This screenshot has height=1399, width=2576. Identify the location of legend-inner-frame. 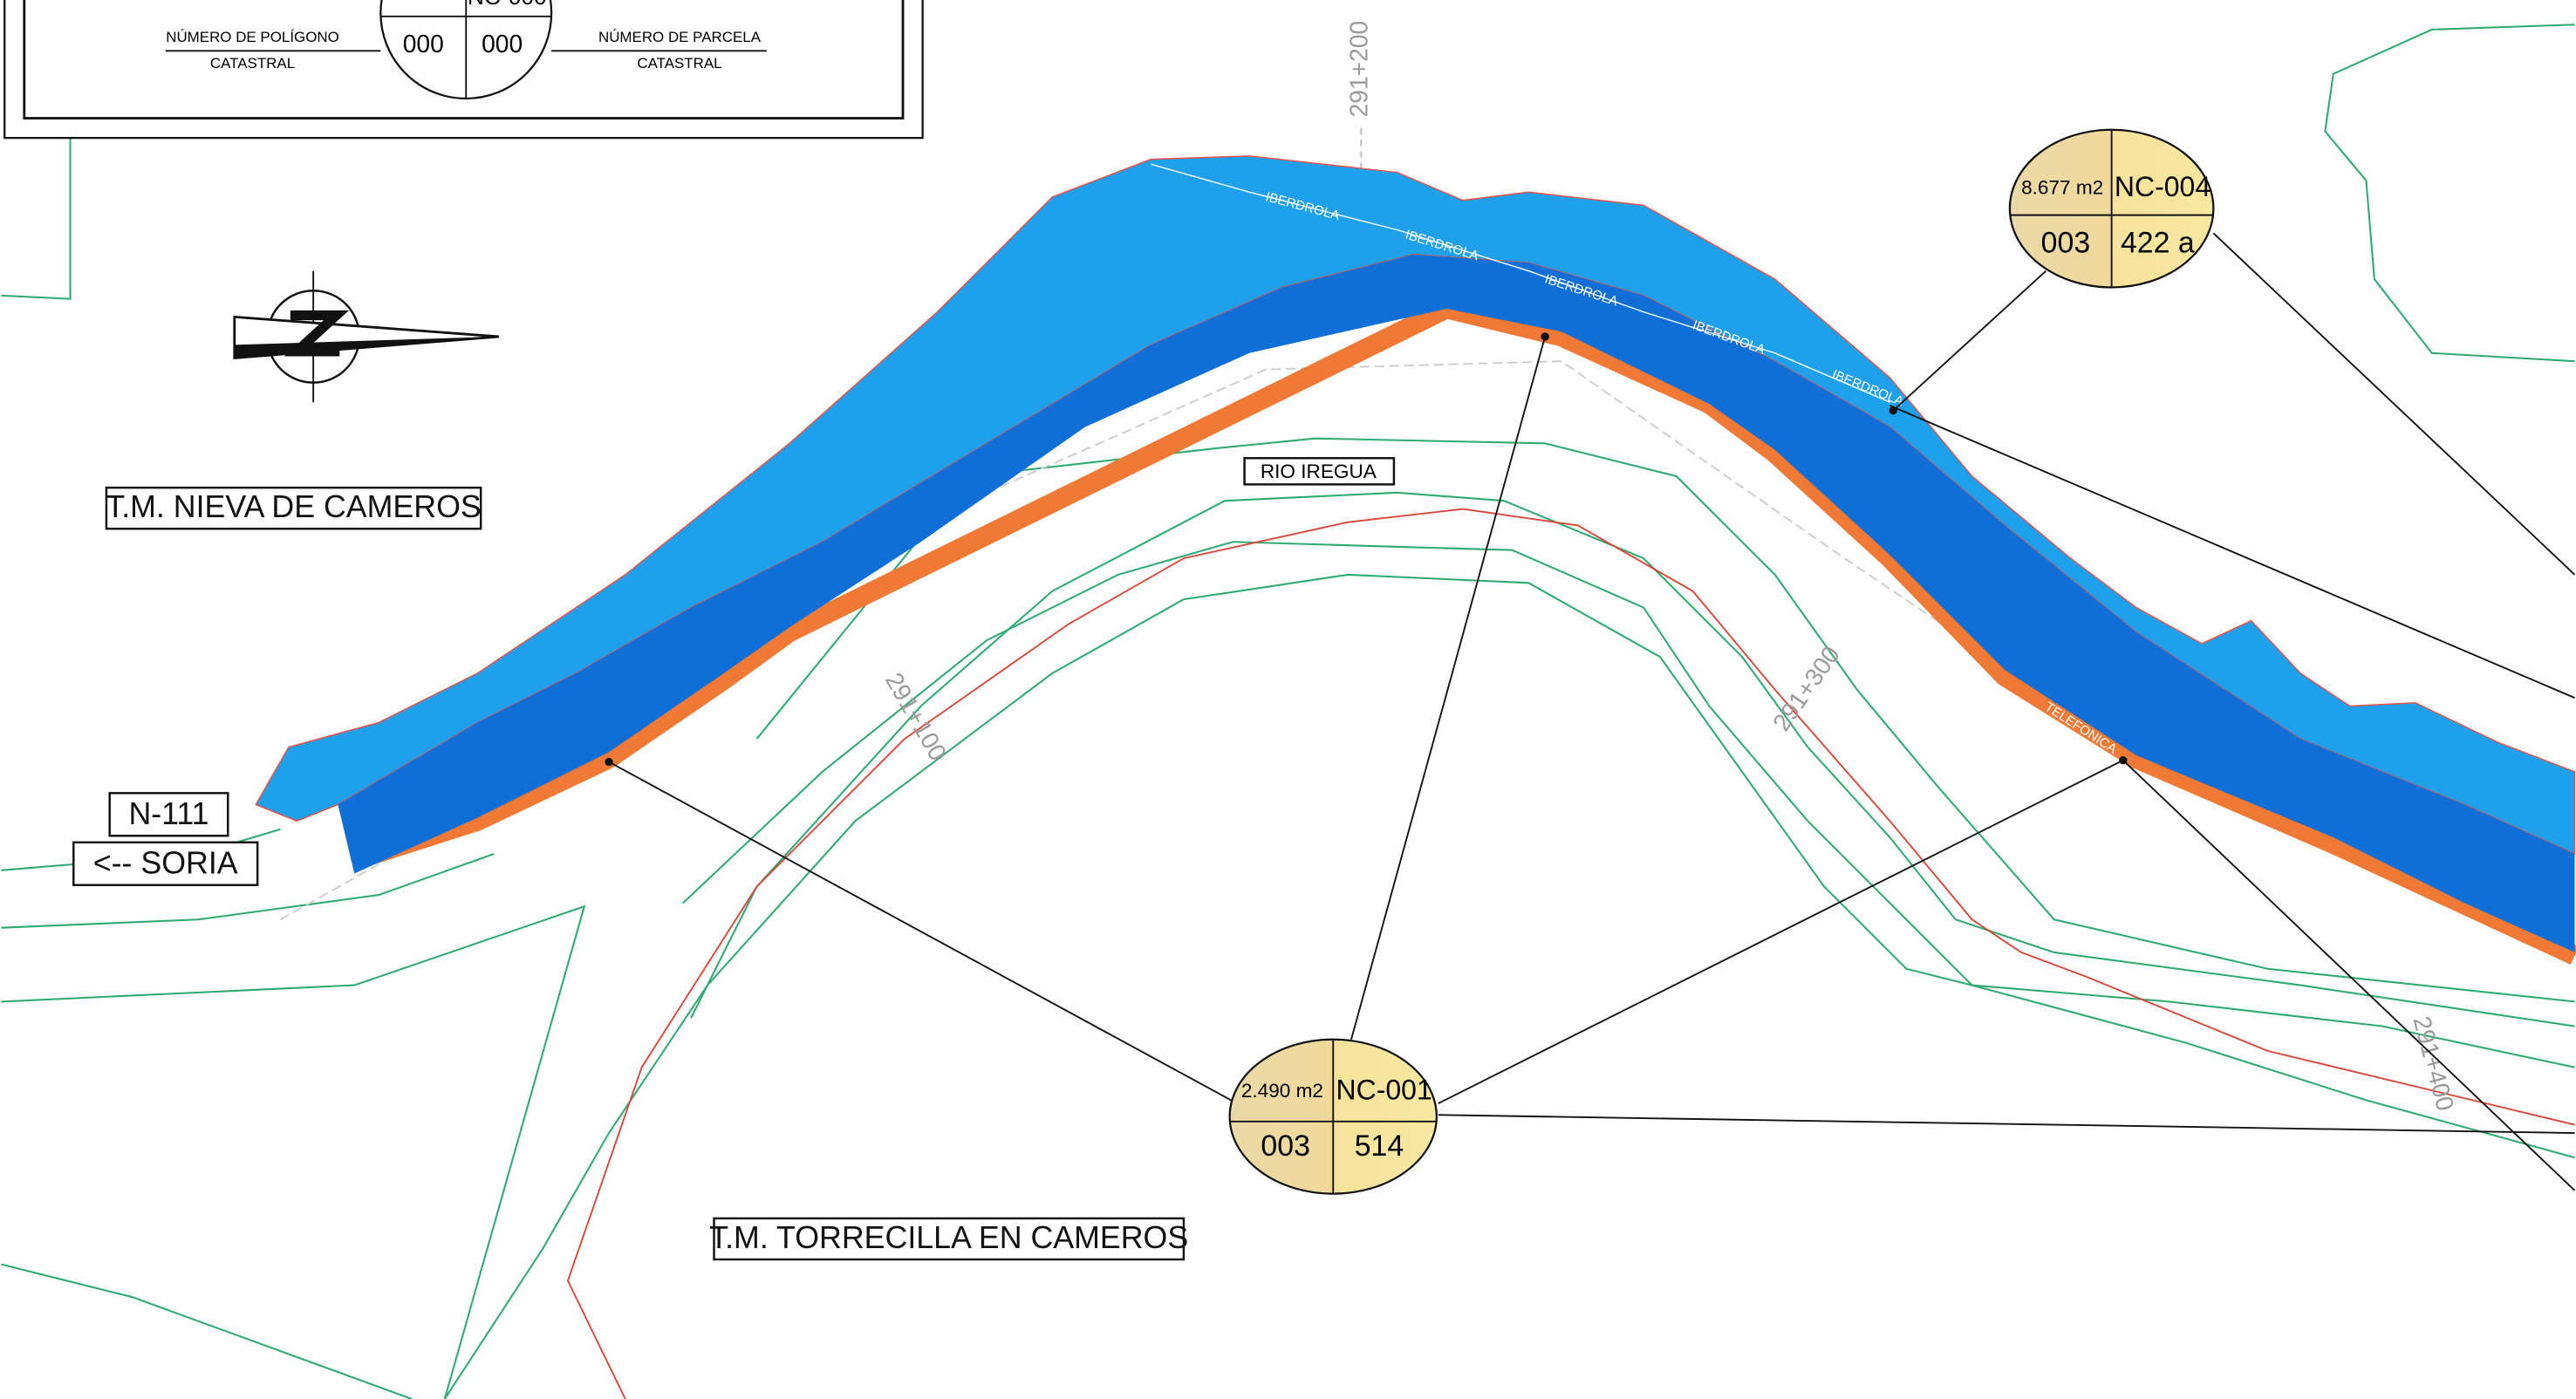
(464, 59).